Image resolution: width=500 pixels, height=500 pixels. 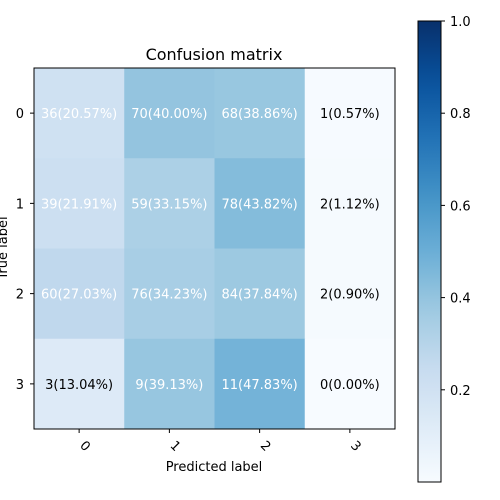 What do you see at coordinates (20, 114) in the screenshot?
I see `y-tick-label: 0` at bounding box center [20, 114].